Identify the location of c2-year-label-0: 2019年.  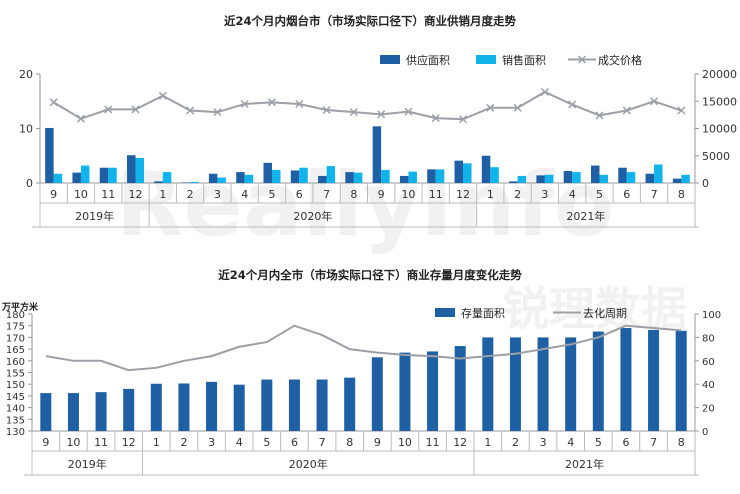
(87, 464).